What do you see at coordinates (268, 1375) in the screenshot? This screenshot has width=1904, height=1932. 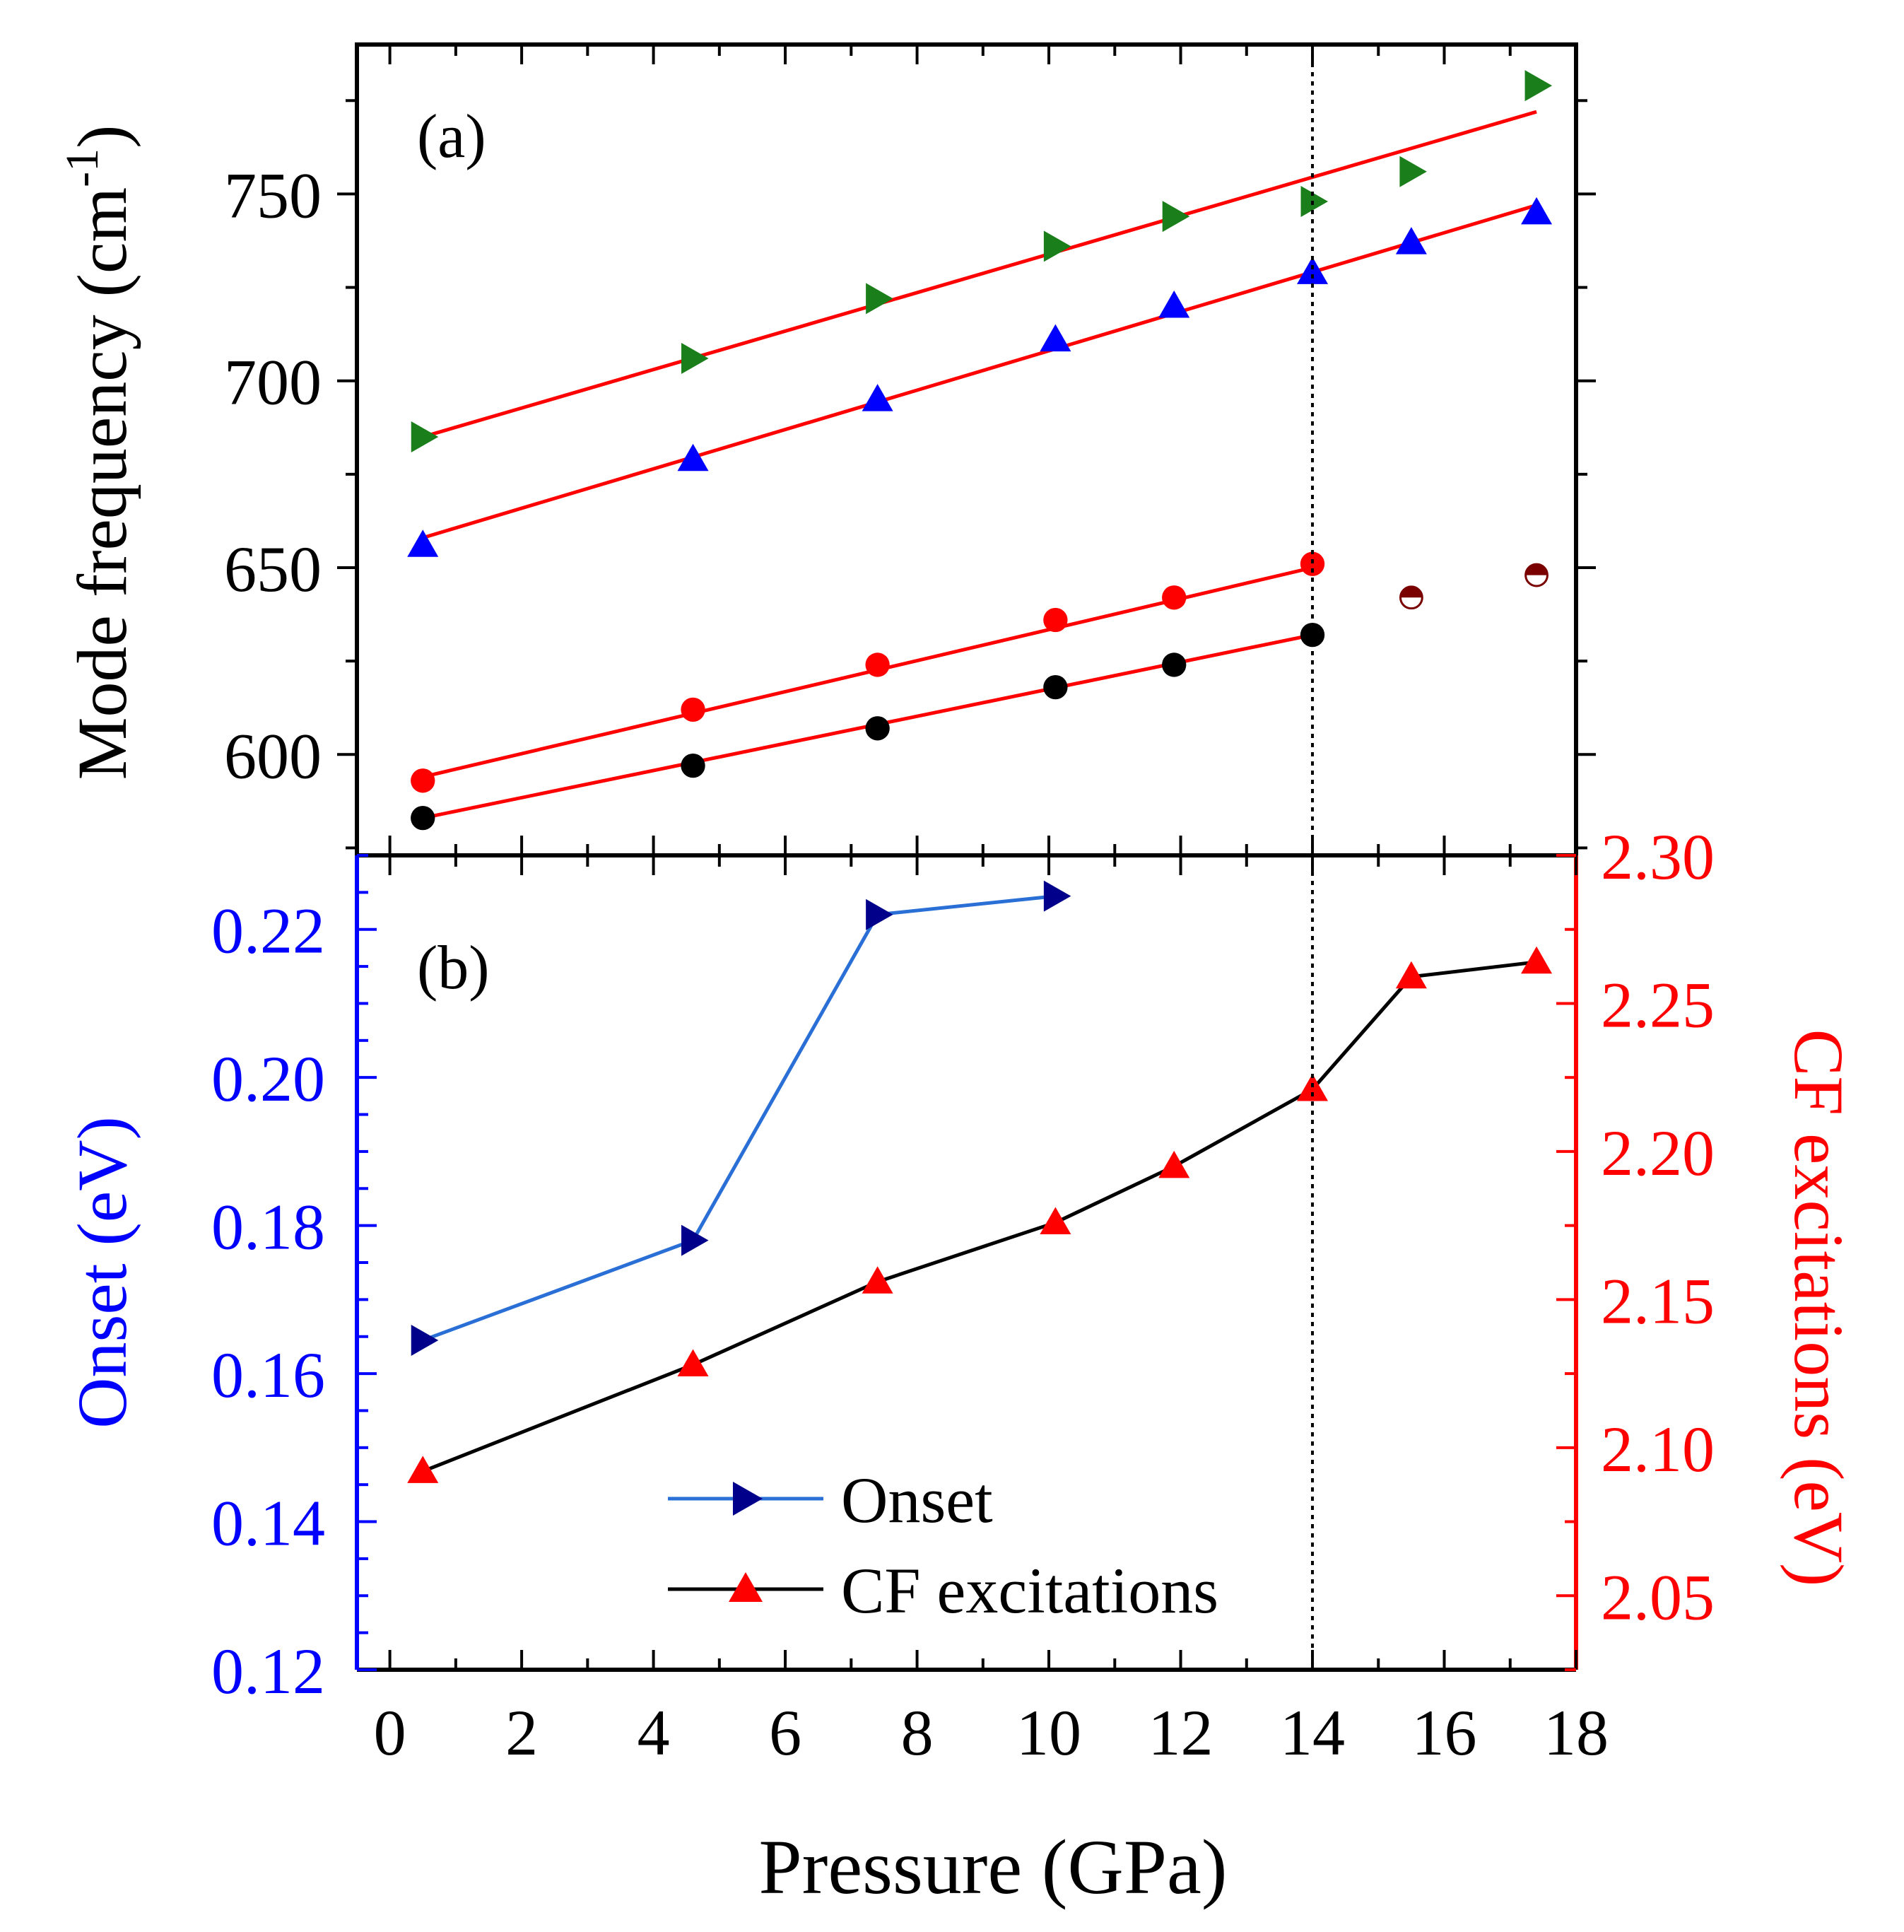 I see `panel-b-left-tick-label: 0.16` at bounding box center [268, 1375].